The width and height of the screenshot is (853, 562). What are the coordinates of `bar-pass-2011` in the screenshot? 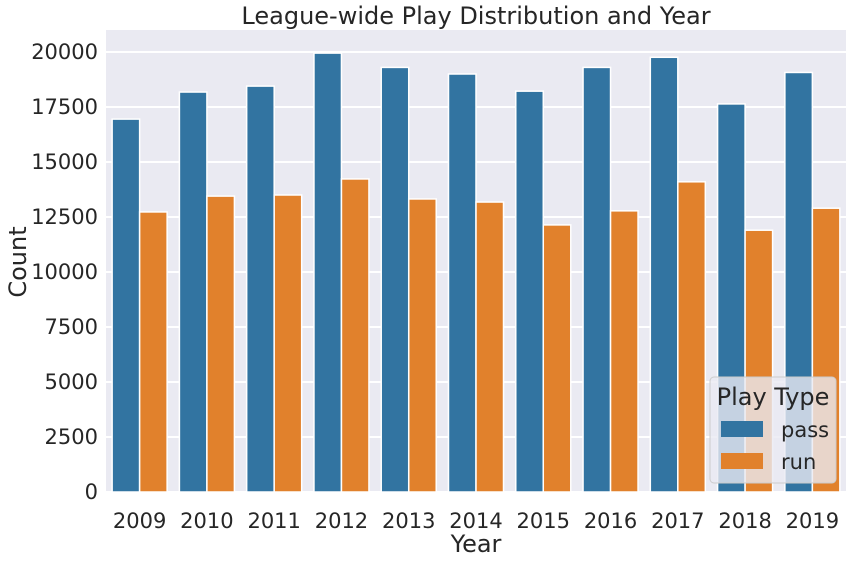 It's located at (260, 289).